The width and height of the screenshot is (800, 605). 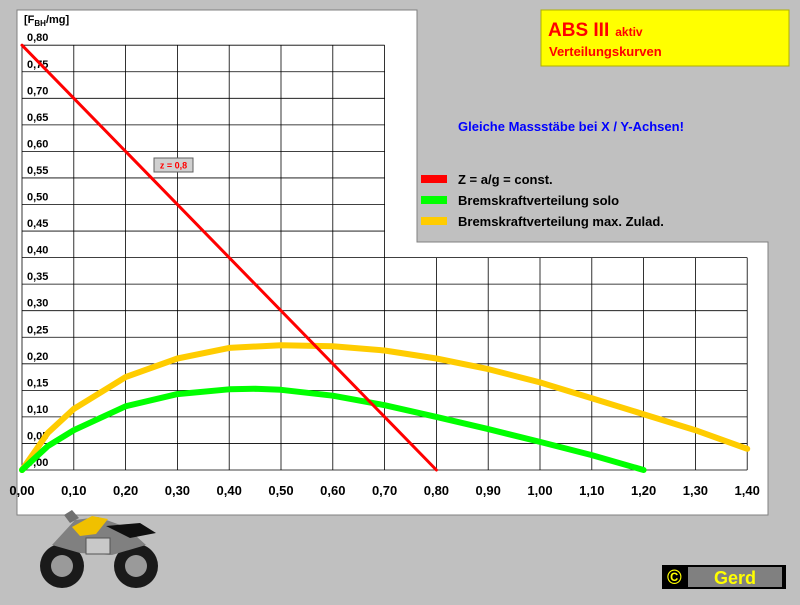 What do you see at coordinates (561, 221) in the screenshot?
I see `legend-label: Bremskraftverteilung max. Zulad.` at bounding box center [561, 221].